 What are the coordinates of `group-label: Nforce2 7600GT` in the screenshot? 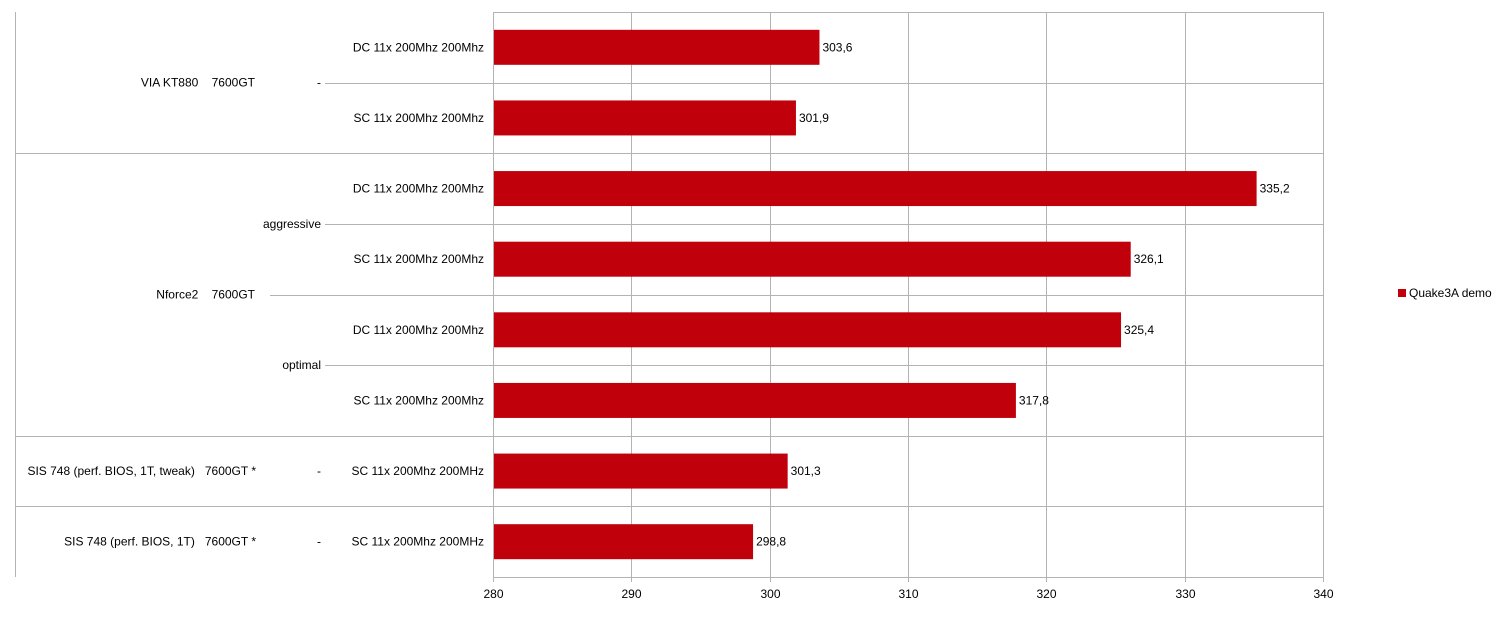 It's located at (205, 295).